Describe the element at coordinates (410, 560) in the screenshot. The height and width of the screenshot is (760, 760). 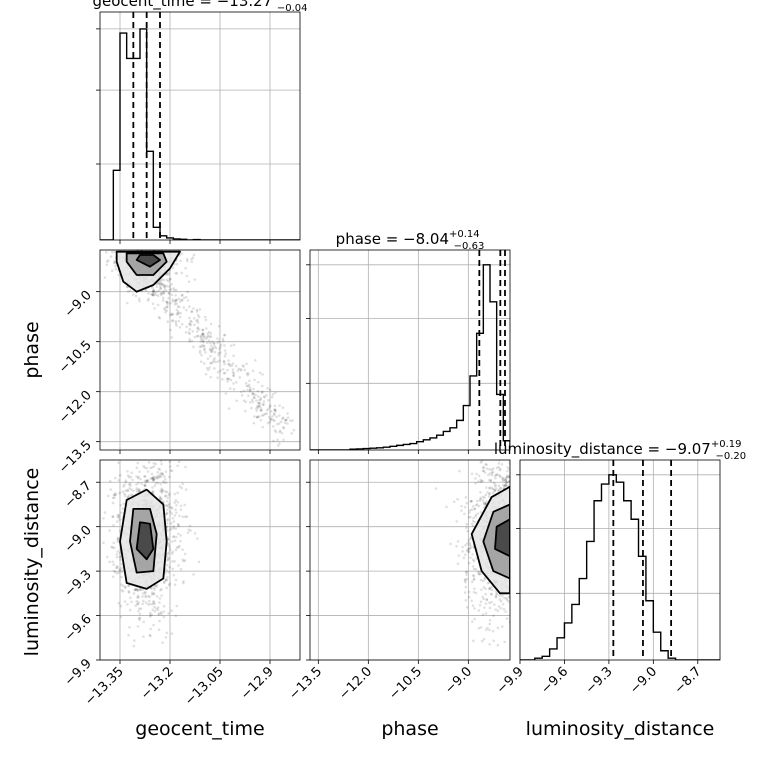
I see `scatter-2-1-frame` at that location.